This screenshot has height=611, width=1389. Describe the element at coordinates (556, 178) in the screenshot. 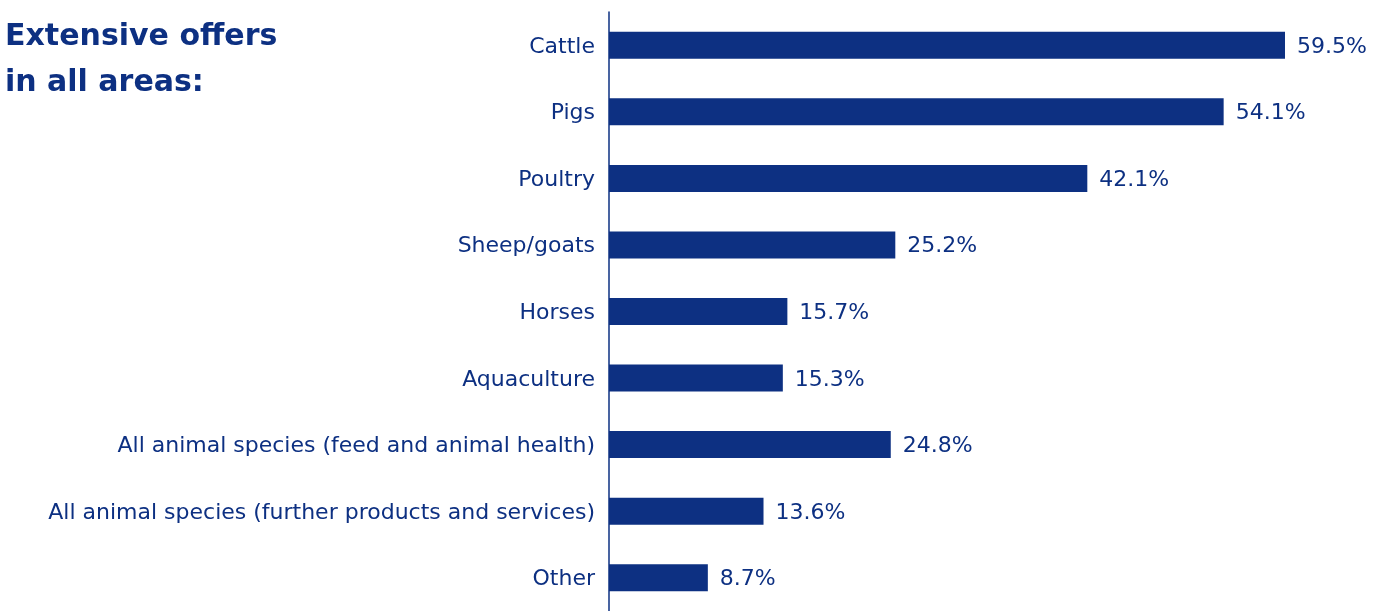

I see `y-tick-label: Poultry` at that location.